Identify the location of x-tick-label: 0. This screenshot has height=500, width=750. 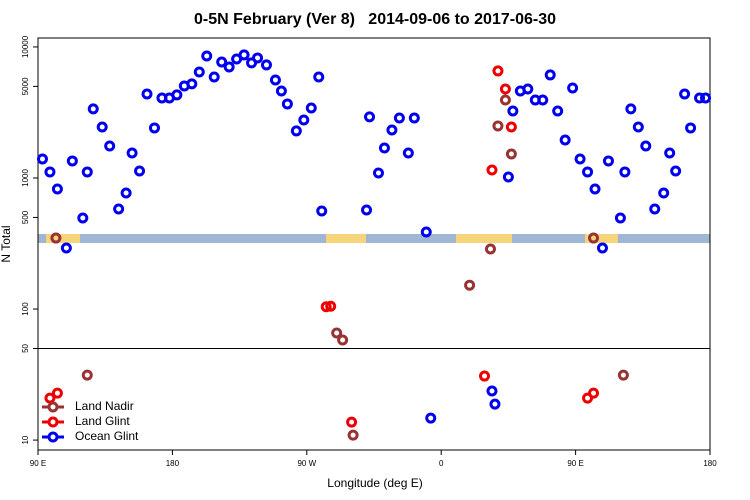
(441, 463).